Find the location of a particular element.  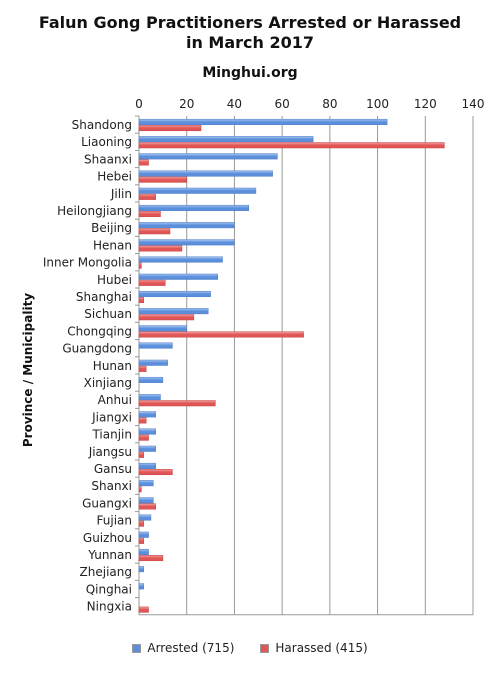

category-label: Qinghai is located at coordinates (109, 589).